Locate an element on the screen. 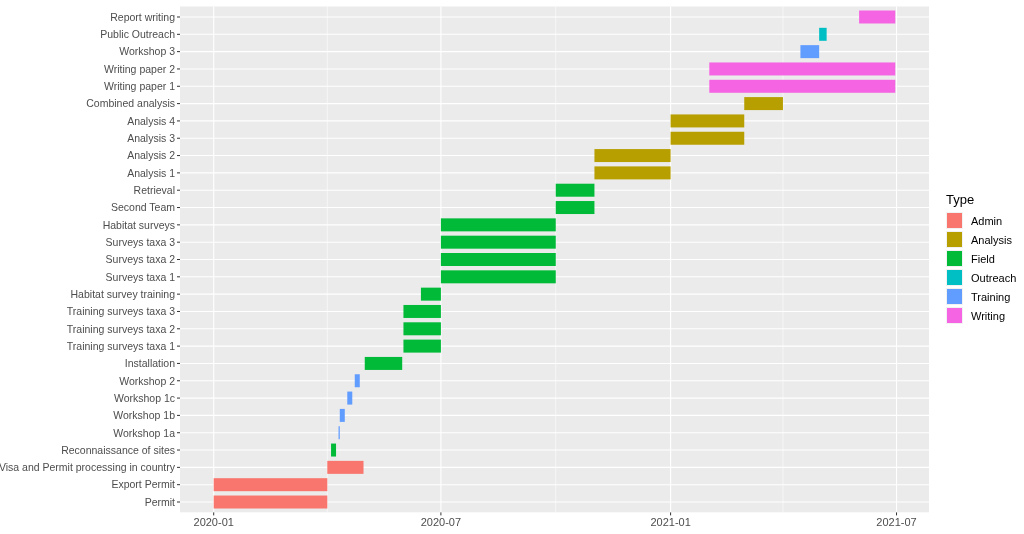 This screenshot has height=534, width=1024. y-tick-label: Training surveys taxa 3 is located at coordinates (121, 311).